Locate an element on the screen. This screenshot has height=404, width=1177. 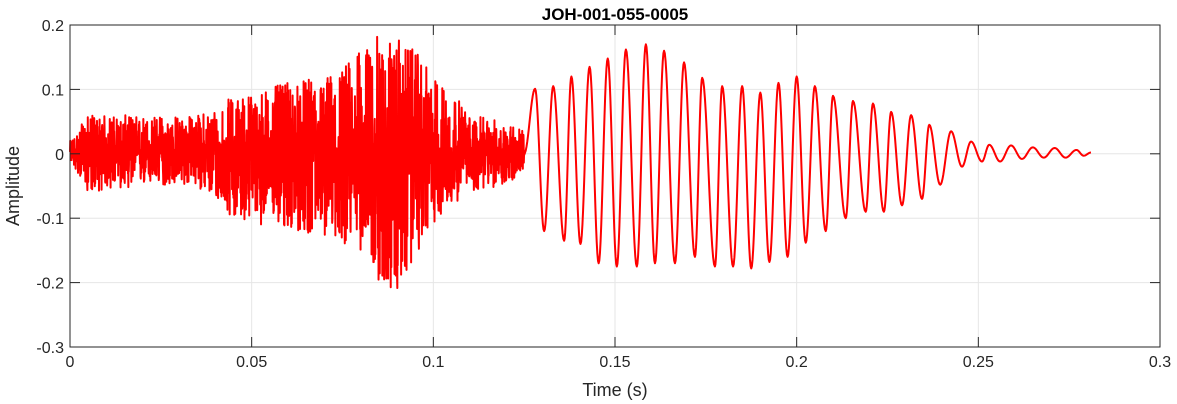
y-tick-label: -0.3 is located at coordinates (50, 348).